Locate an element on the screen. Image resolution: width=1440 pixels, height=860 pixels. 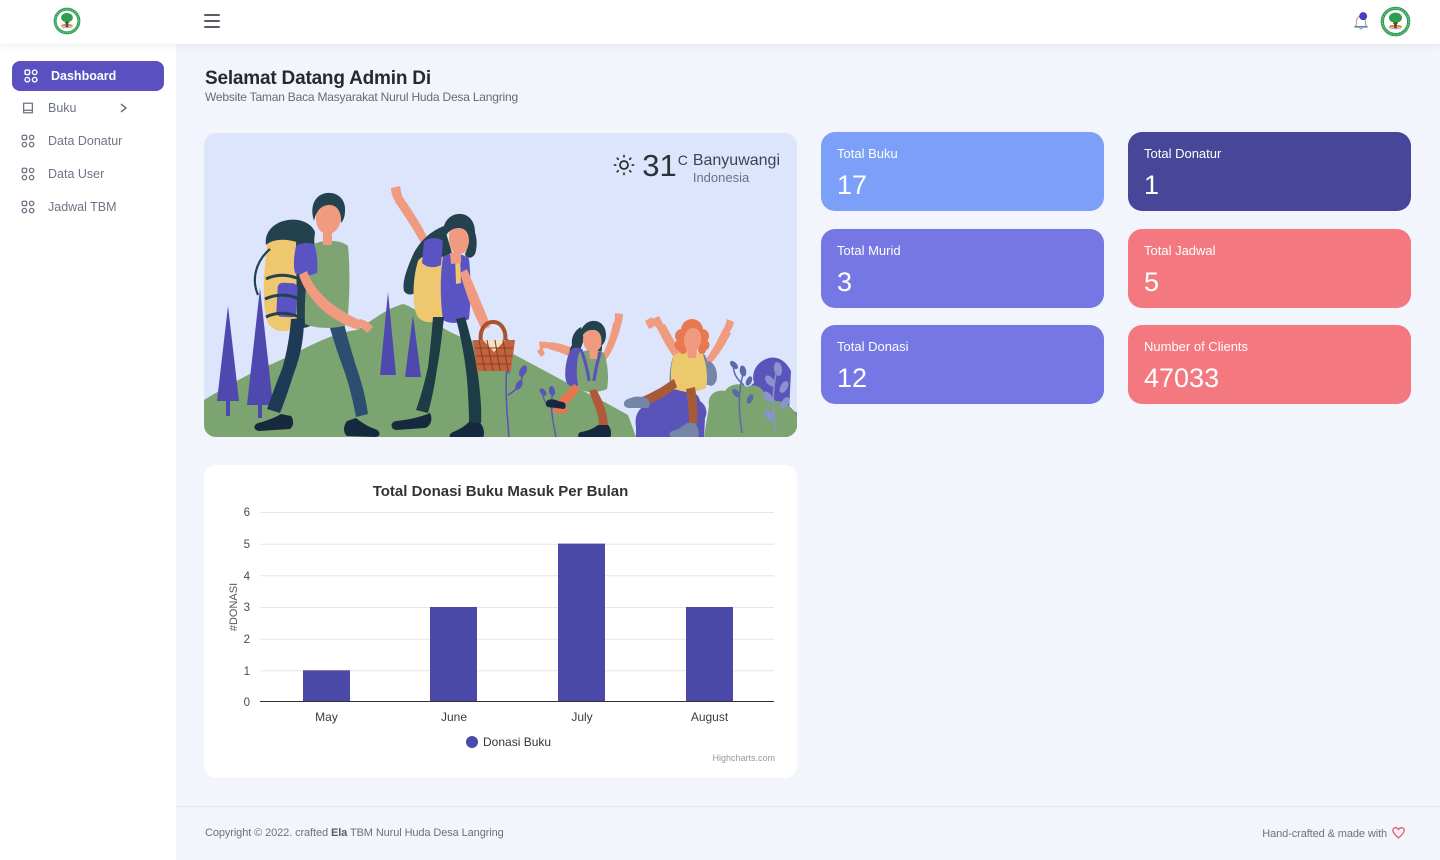
svg-text: #DONASI is located at coordinates (234, 607).